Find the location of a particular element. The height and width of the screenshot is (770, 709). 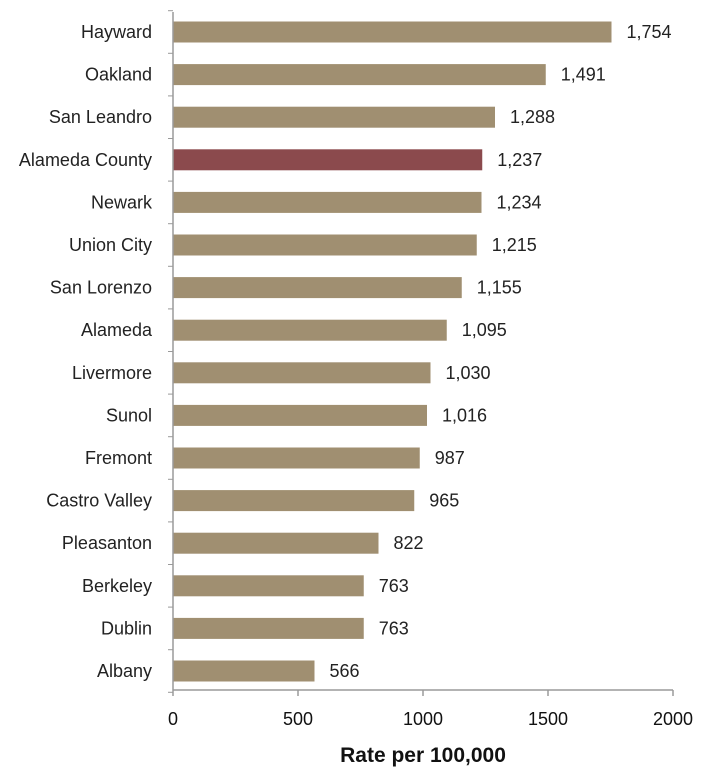

bar-castro-valley is located at coordinates (294, 501).